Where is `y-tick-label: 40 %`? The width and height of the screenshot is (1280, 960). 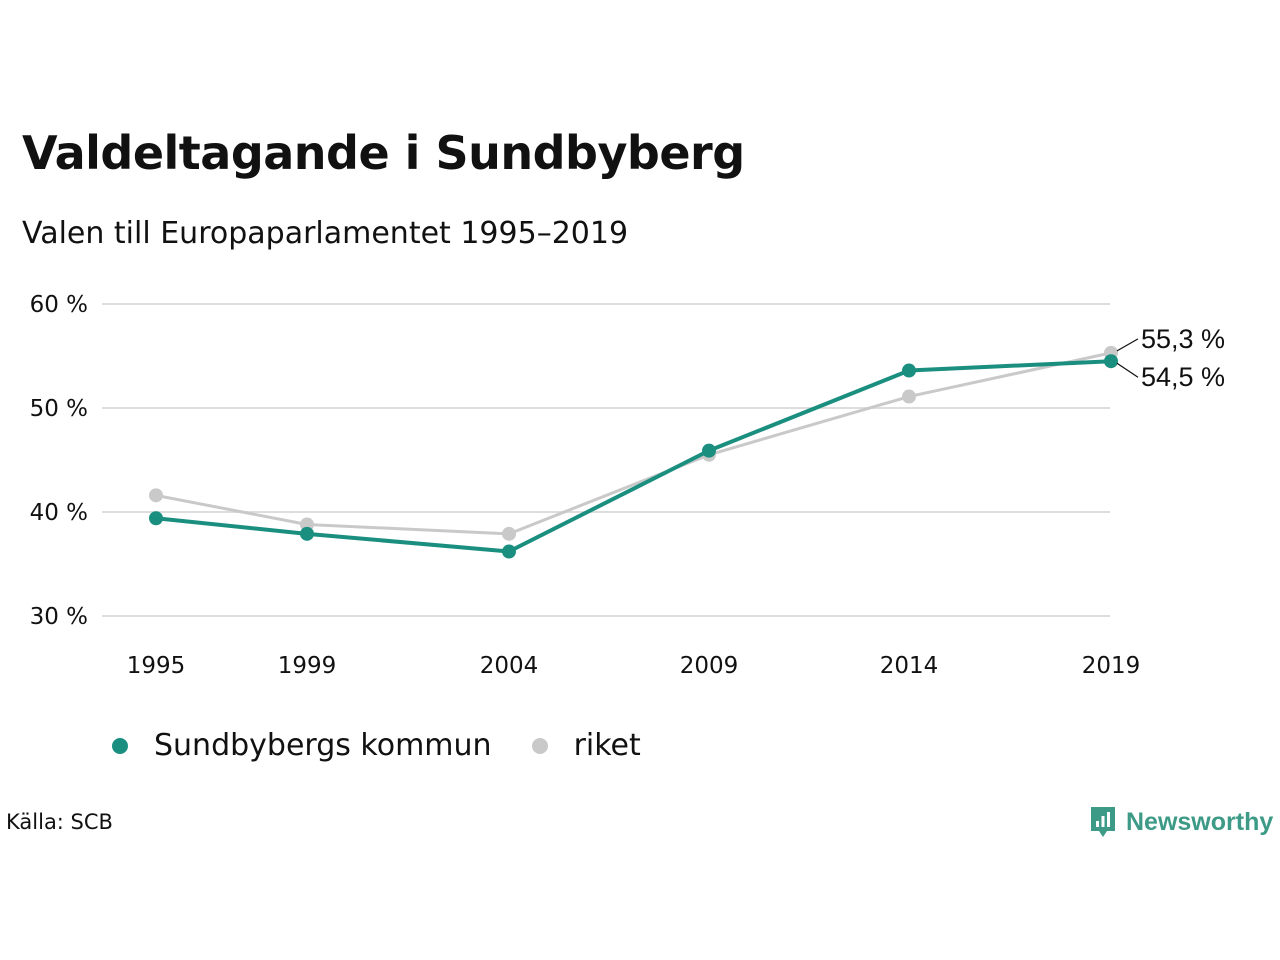
y-tick-label: 40 % is located at coordinates (59, 513).